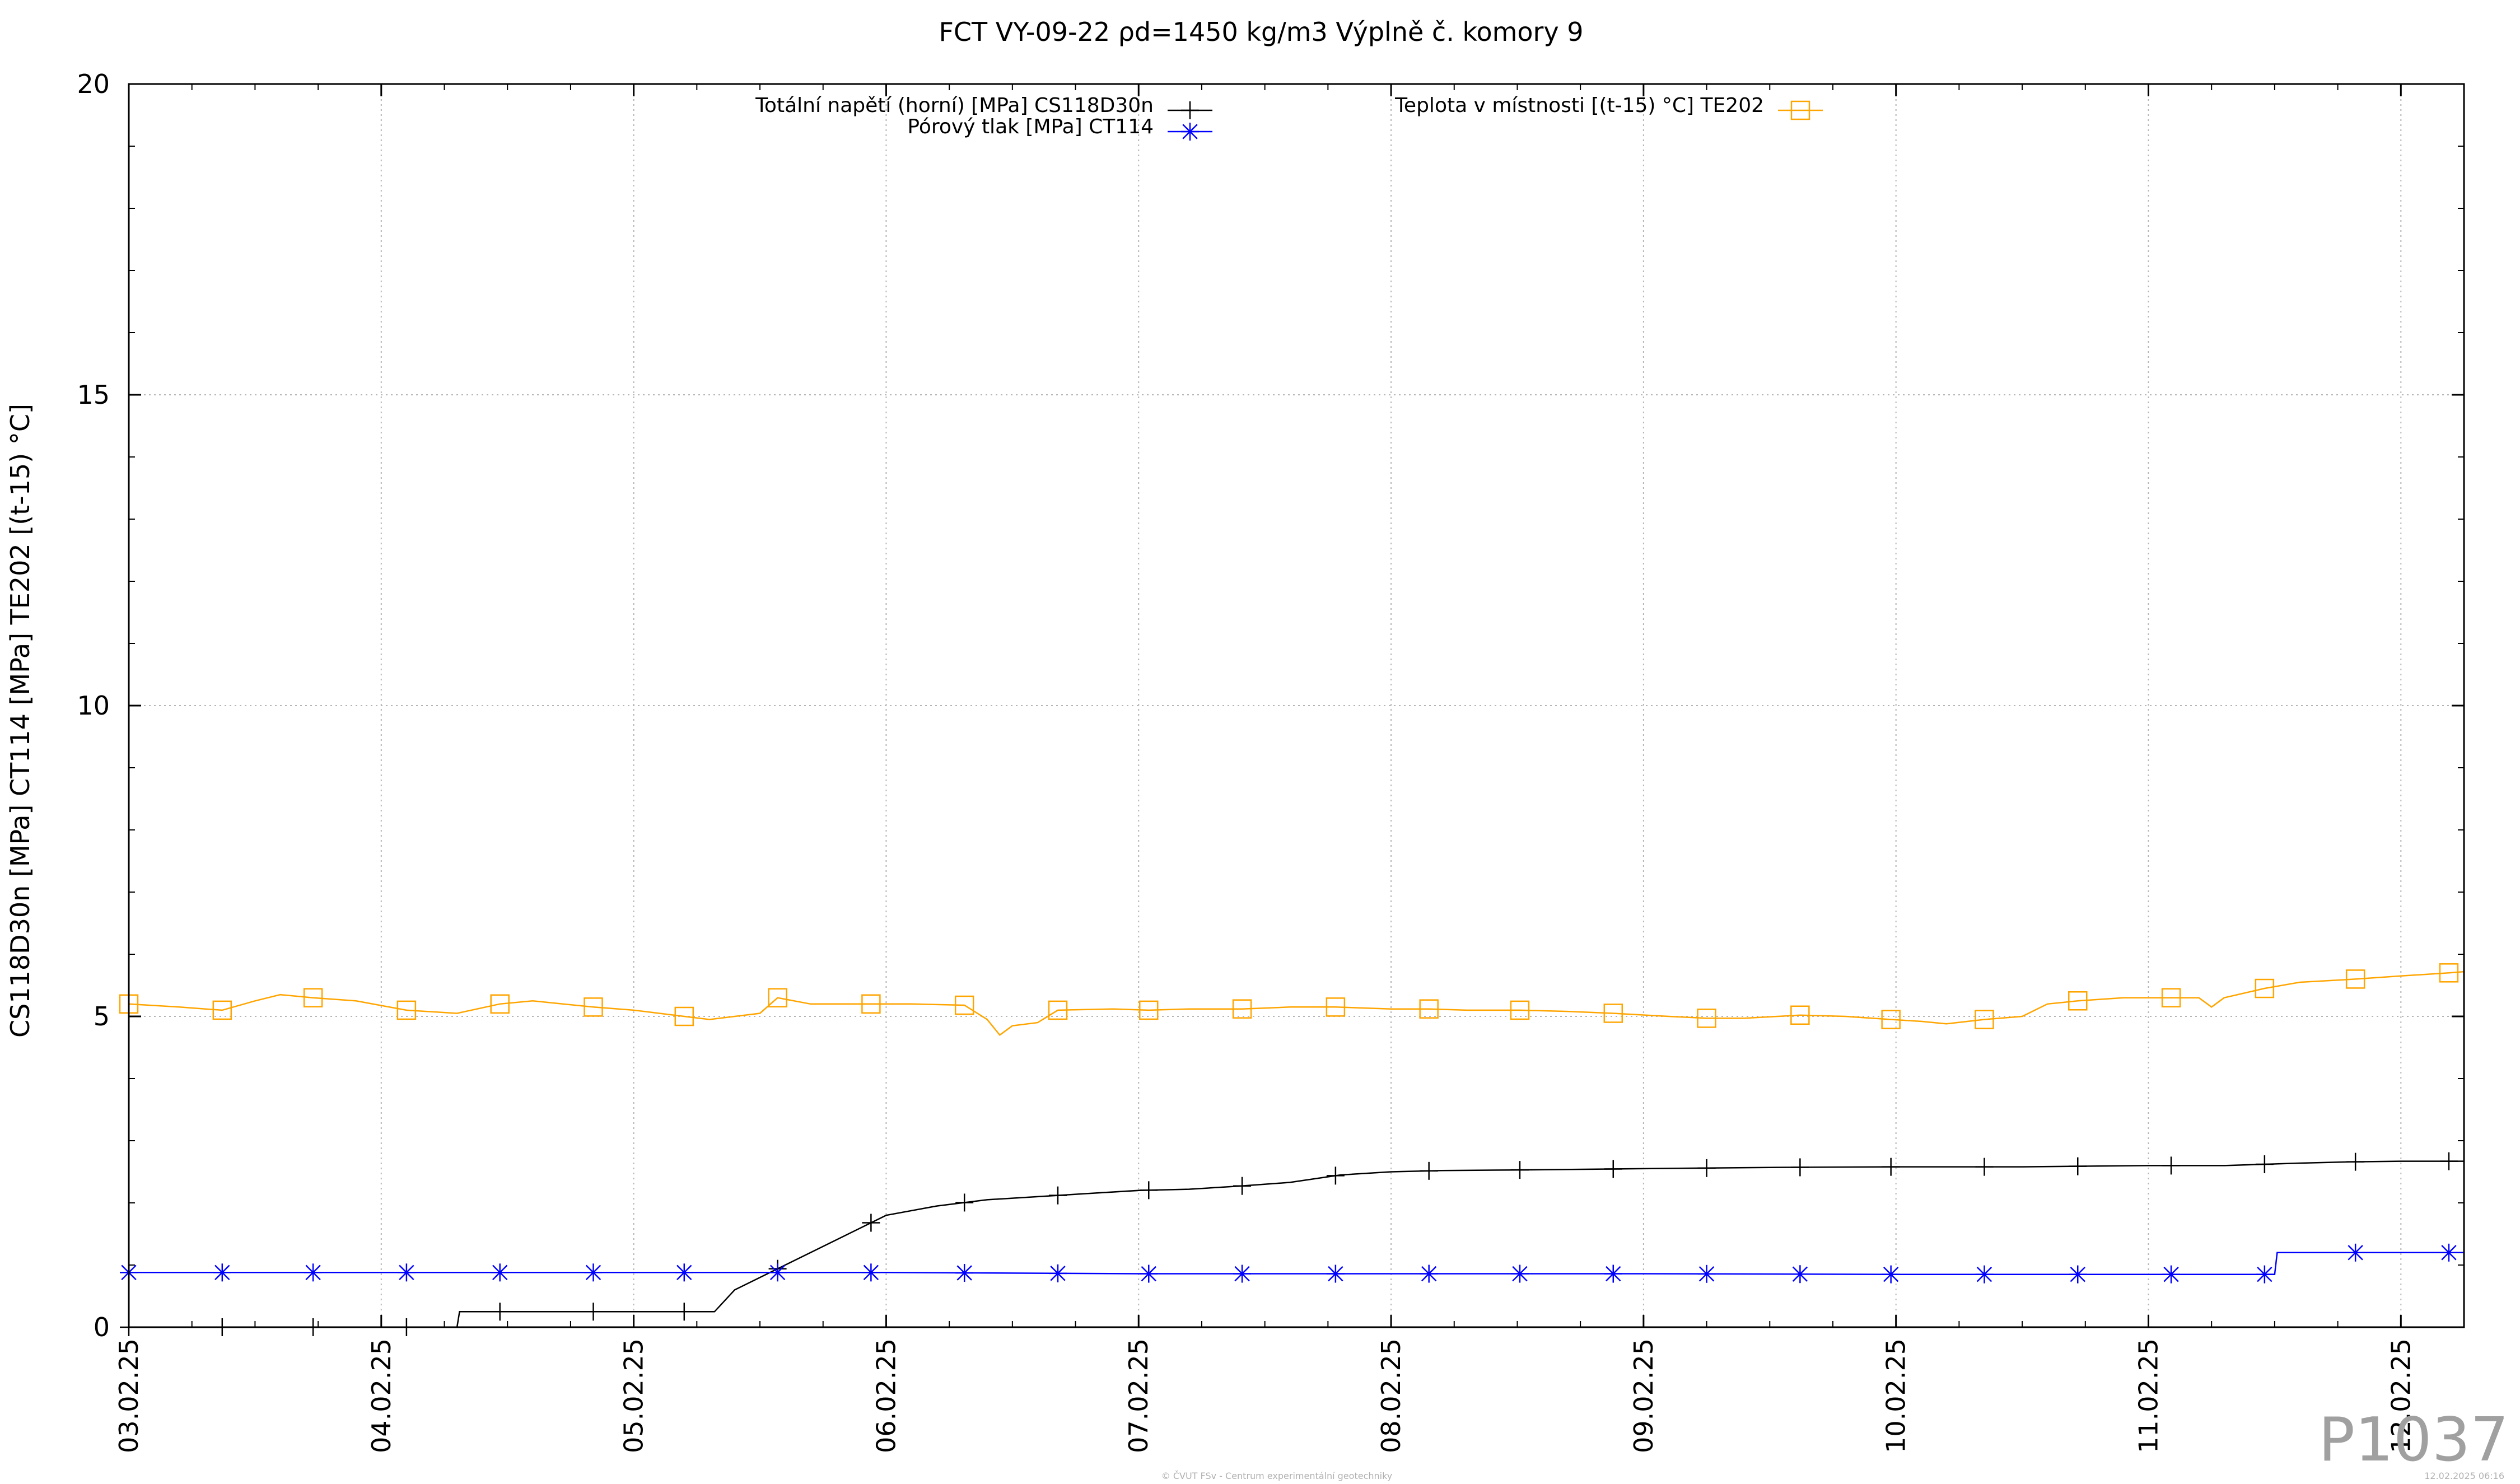 This screenshot has height=1484, width=2520. What do you see at coordinates (129, 1396) in the screenshot?
I see `x-tick-label: 03.02.25` at bounding box center [129, 1396].